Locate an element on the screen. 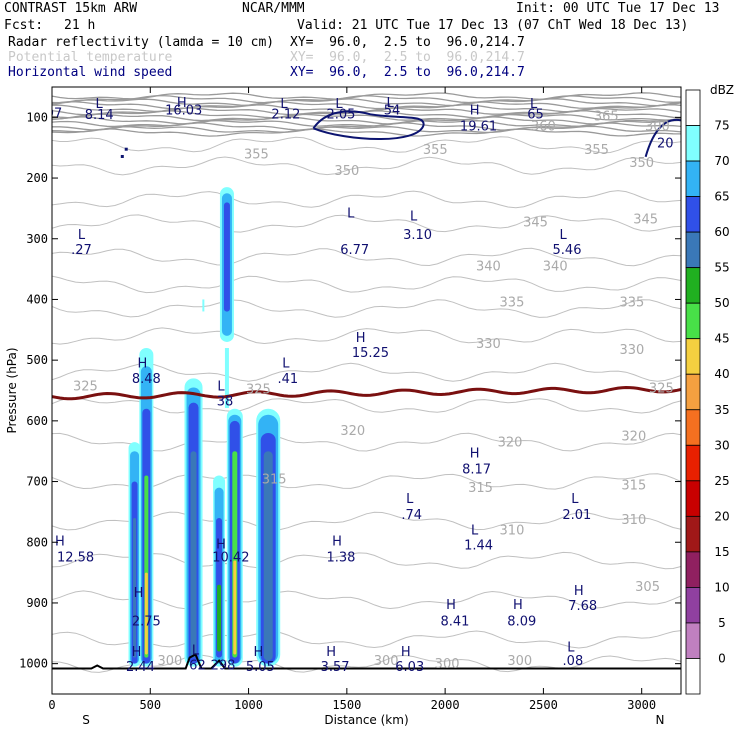 Image resolution: width=740 pixels, height=740 pixels. wind-label: 10.42 is located at coordinates (230, 558).